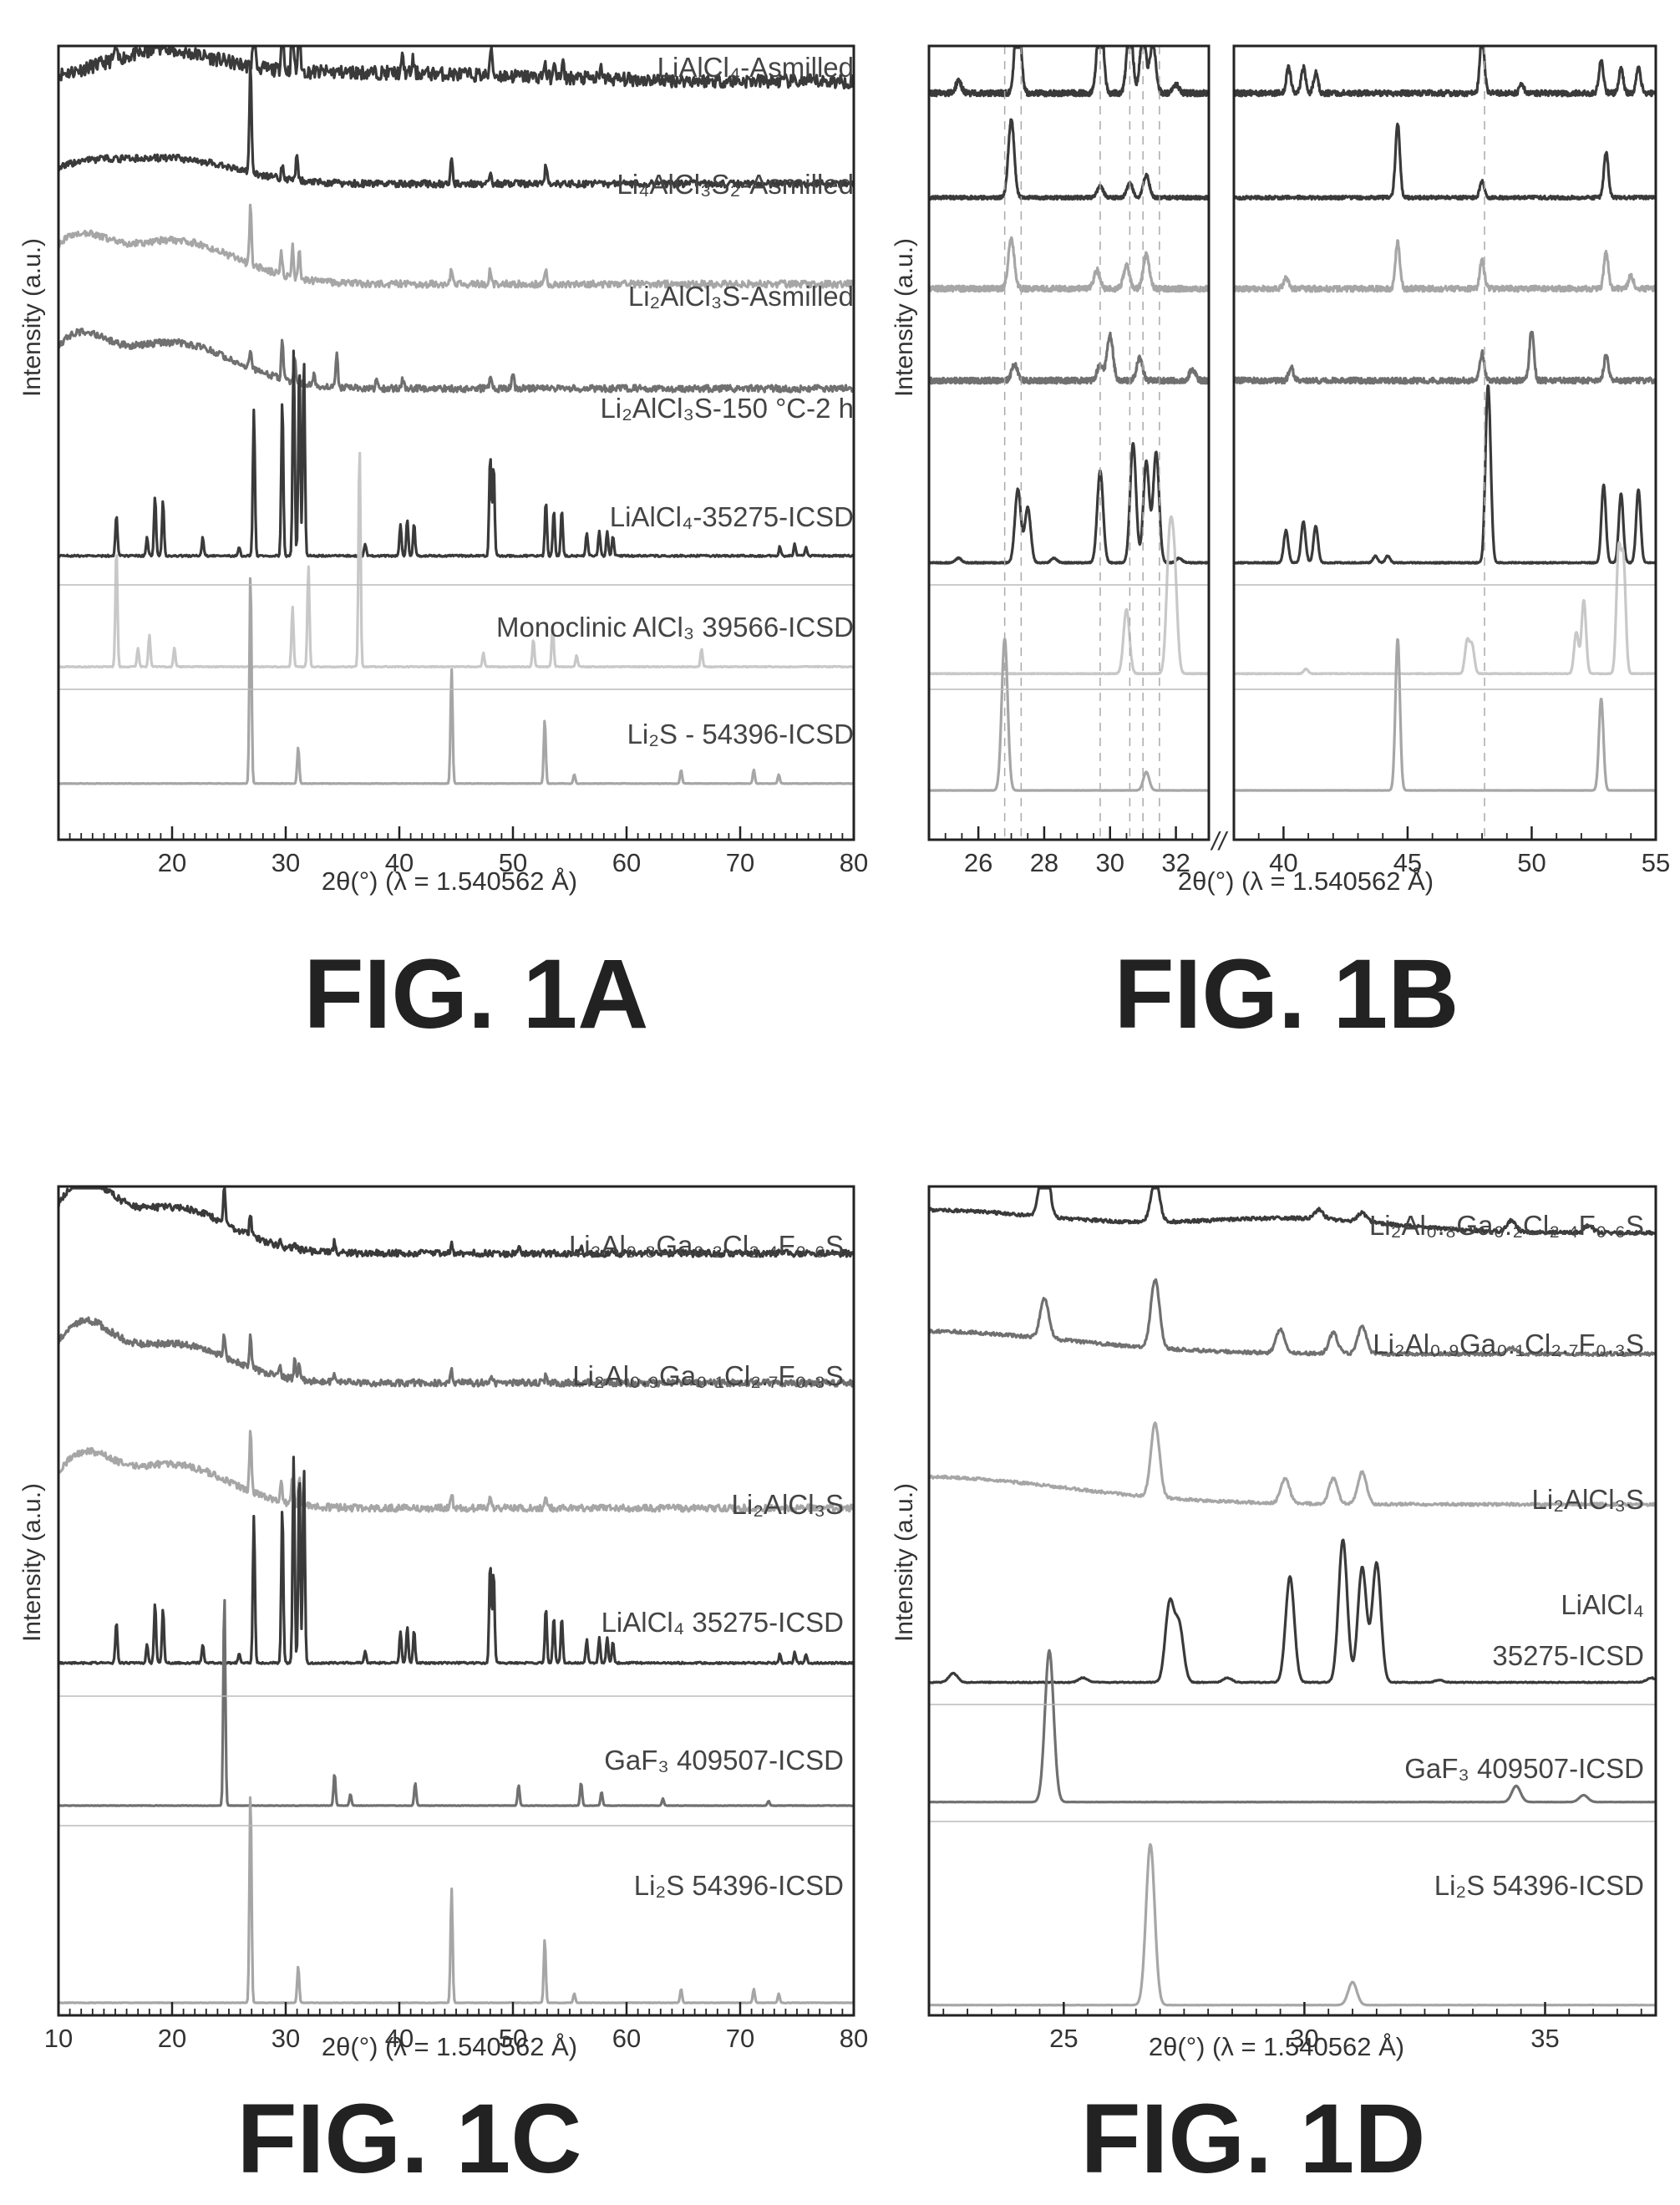 The image size is (1680, 2205). Describe the element at coordinates (904, 1562) in the screenshot. I see `ylabel-1d: Intensity (a.u.)` at that location.